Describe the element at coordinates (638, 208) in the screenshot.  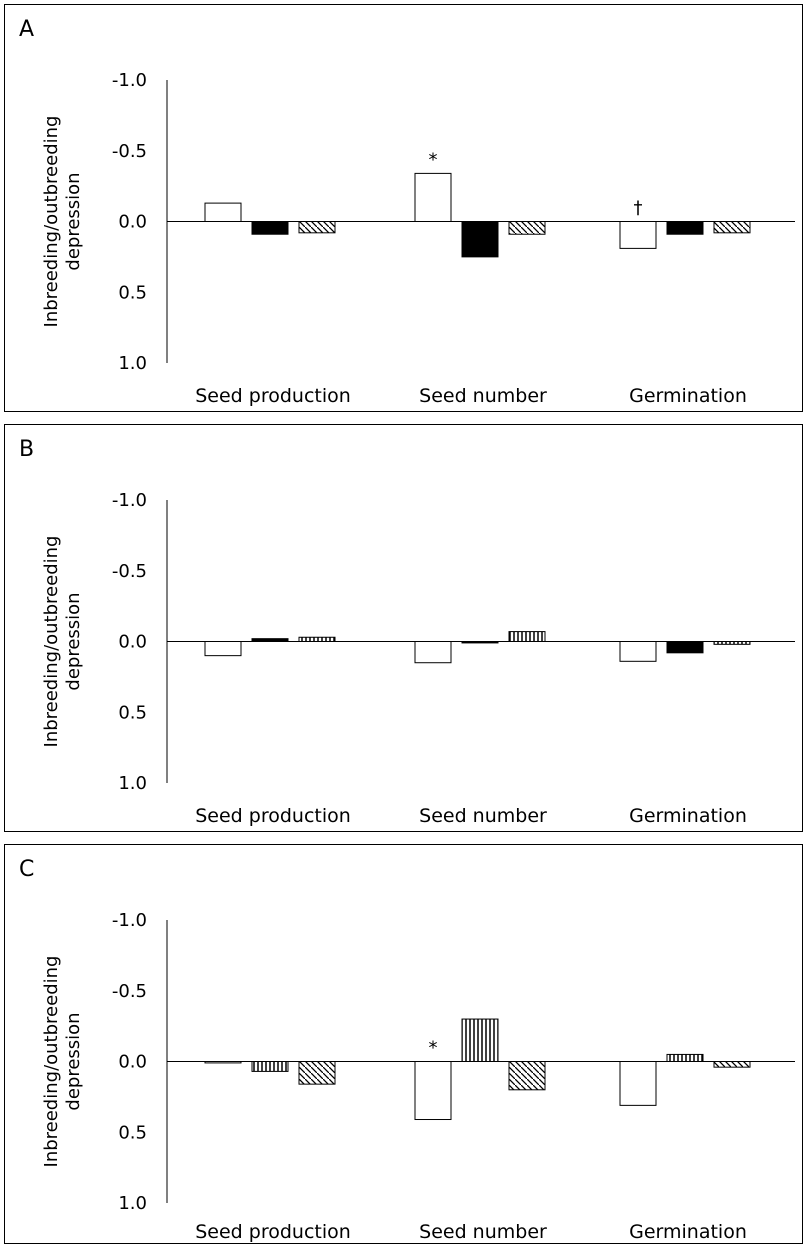
I see `significance-annotation: †` at that location.